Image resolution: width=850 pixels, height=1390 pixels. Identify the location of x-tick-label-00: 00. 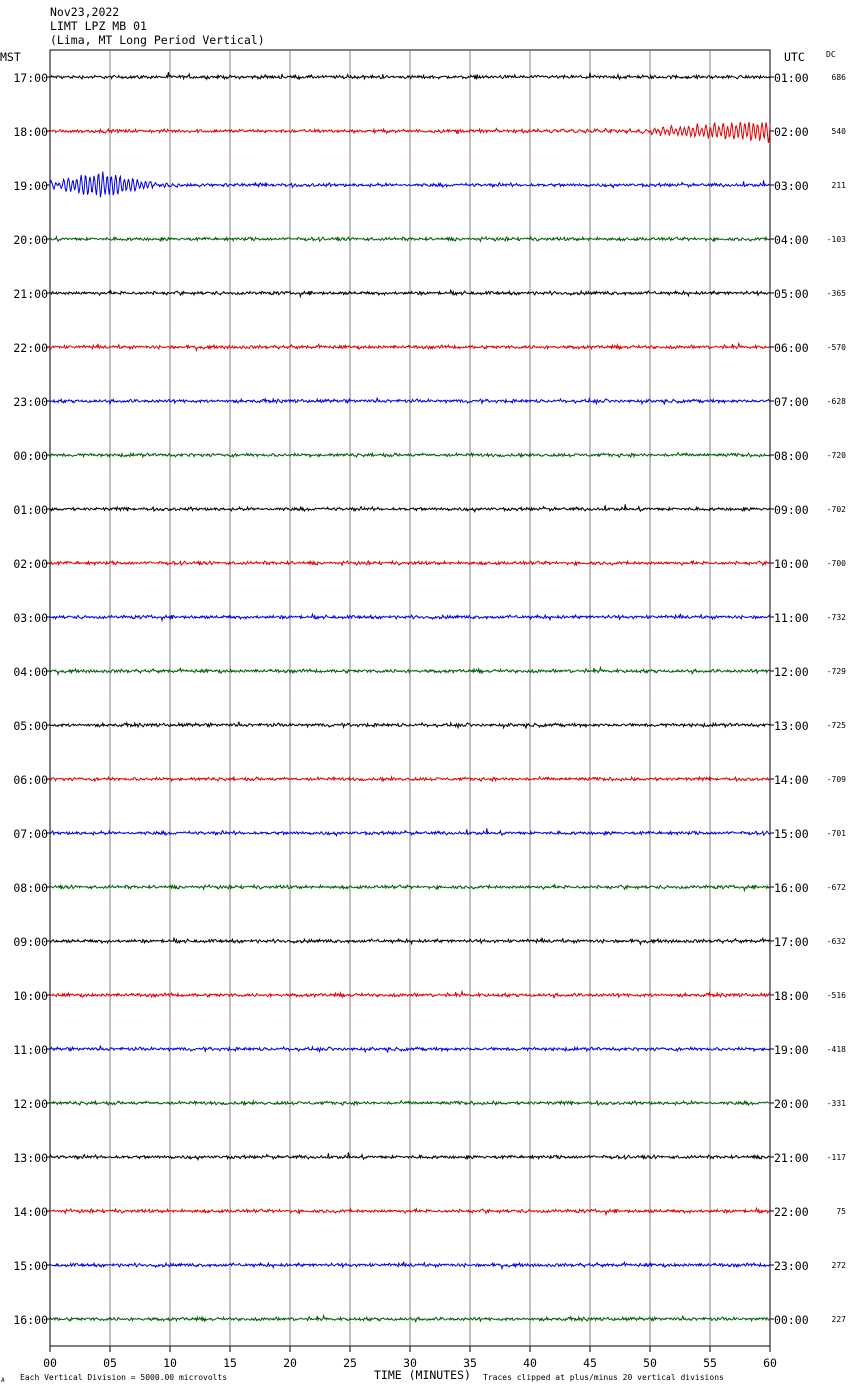
(50, 1363).